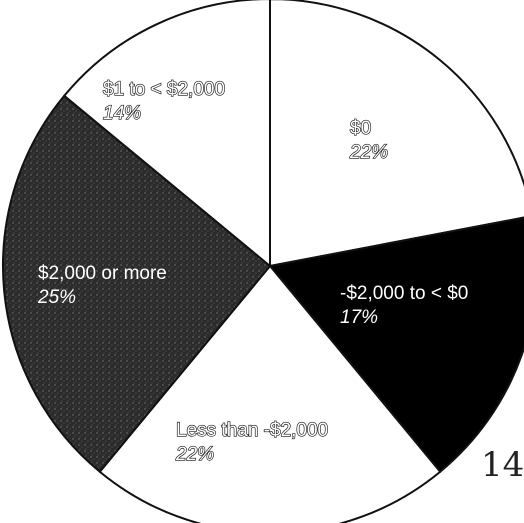  What do you see at coordinates (56, 297) in the screenshot?
I see `slice-percent-label: 25%` at bounding box center [56, 297].